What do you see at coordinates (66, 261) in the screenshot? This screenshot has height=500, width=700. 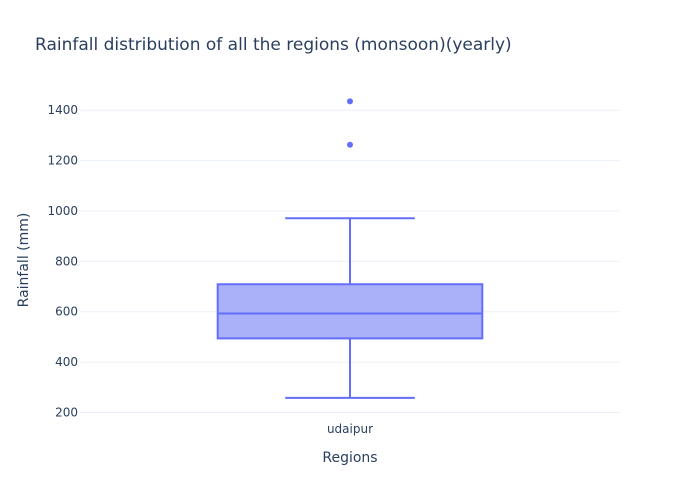 I see `y-tick-label: 800` at bounding box center [66, 261].